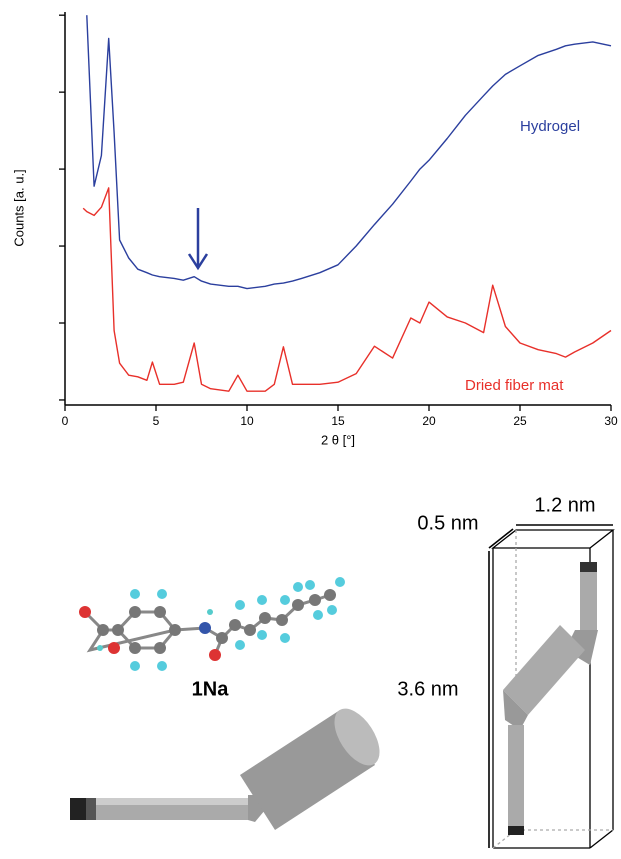  What do you see at coordinates (65, 421) in the screenshot?
I see `x-tick-label: 0` at bounding box center [65, 421].